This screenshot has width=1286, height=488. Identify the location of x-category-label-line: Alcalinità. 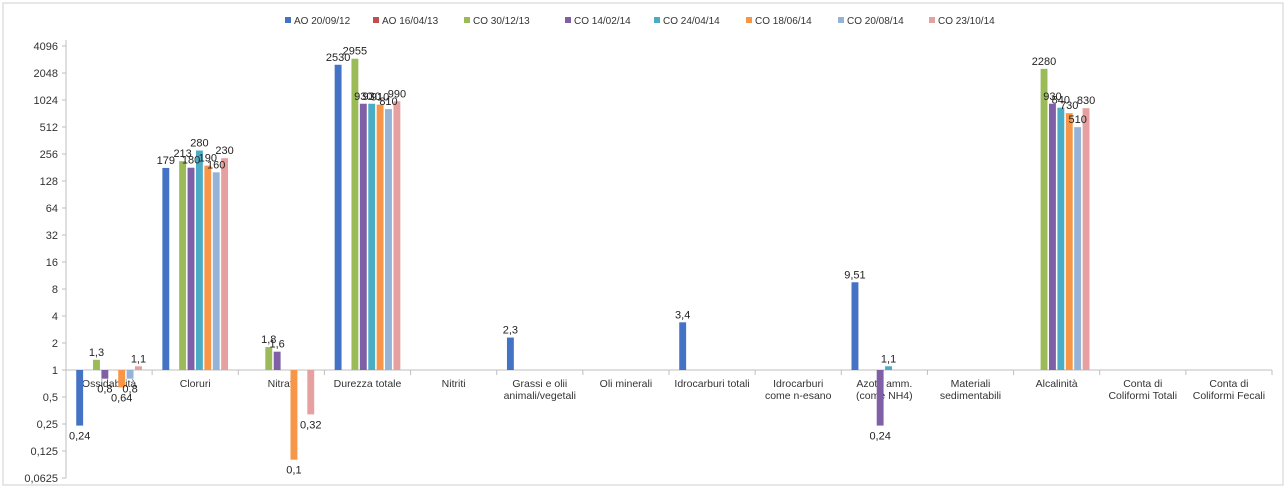
(1057, 384).